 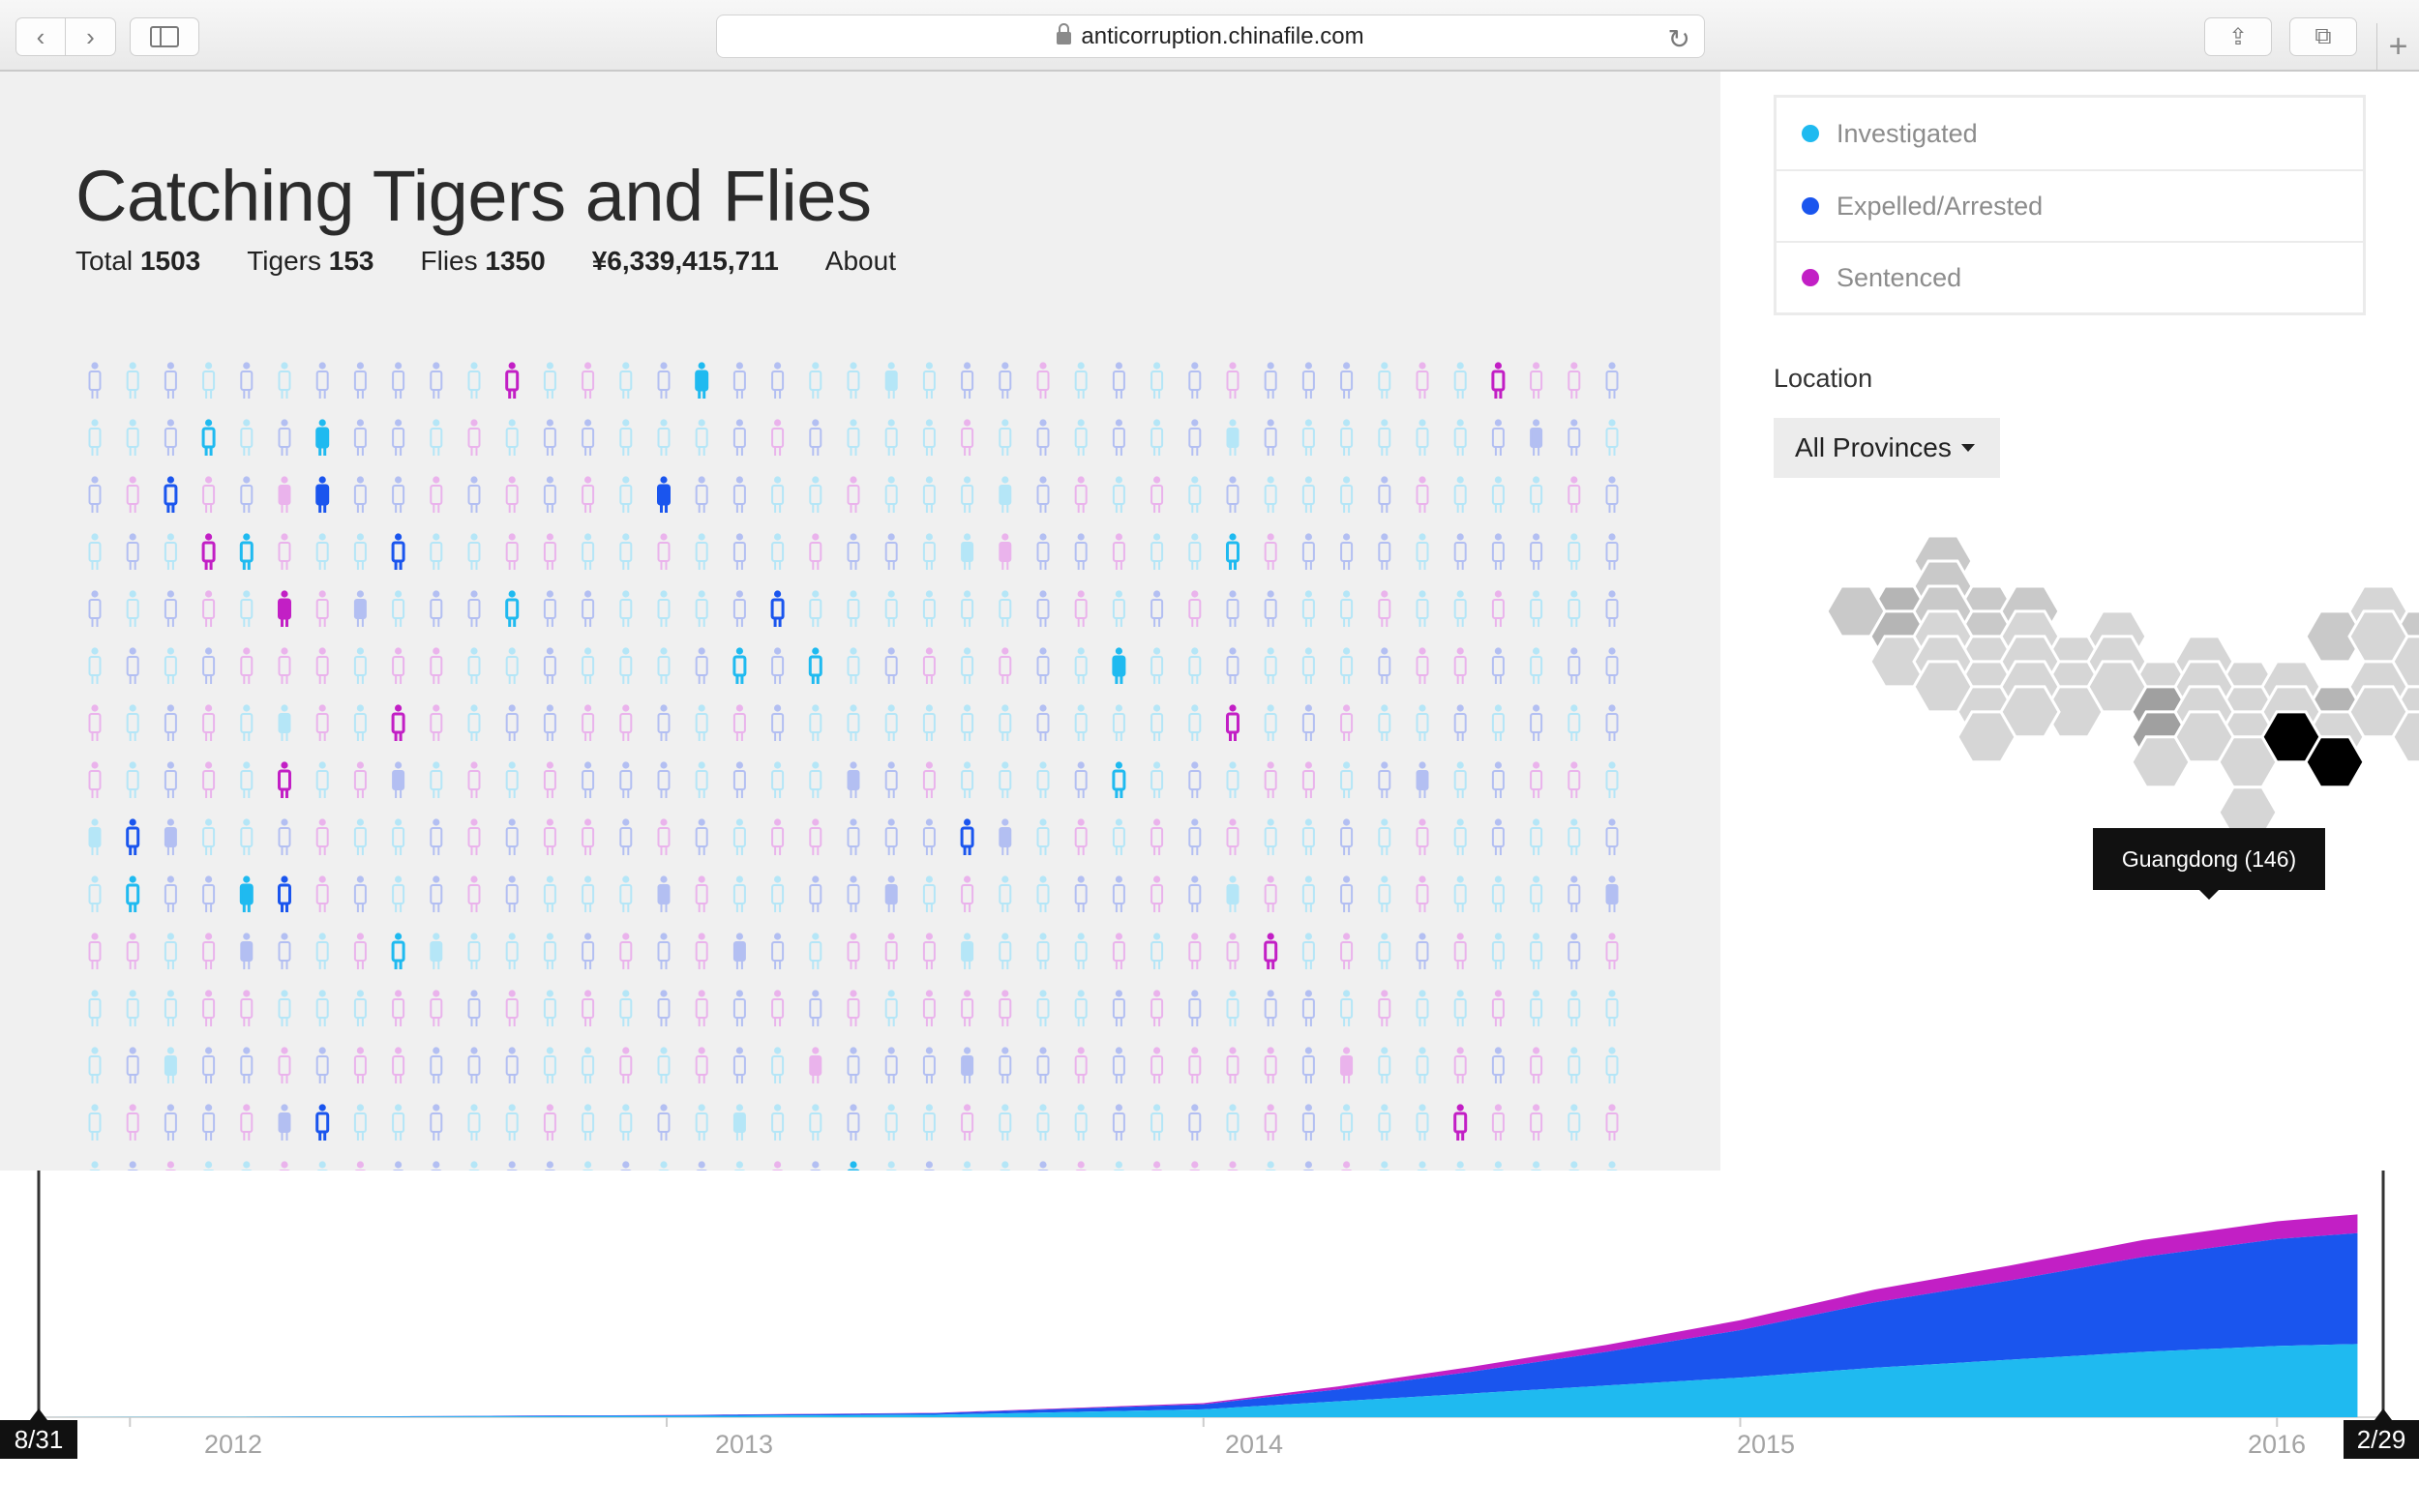 I want to click on tabs-button: ⧉, so click(x=2323, y=36).